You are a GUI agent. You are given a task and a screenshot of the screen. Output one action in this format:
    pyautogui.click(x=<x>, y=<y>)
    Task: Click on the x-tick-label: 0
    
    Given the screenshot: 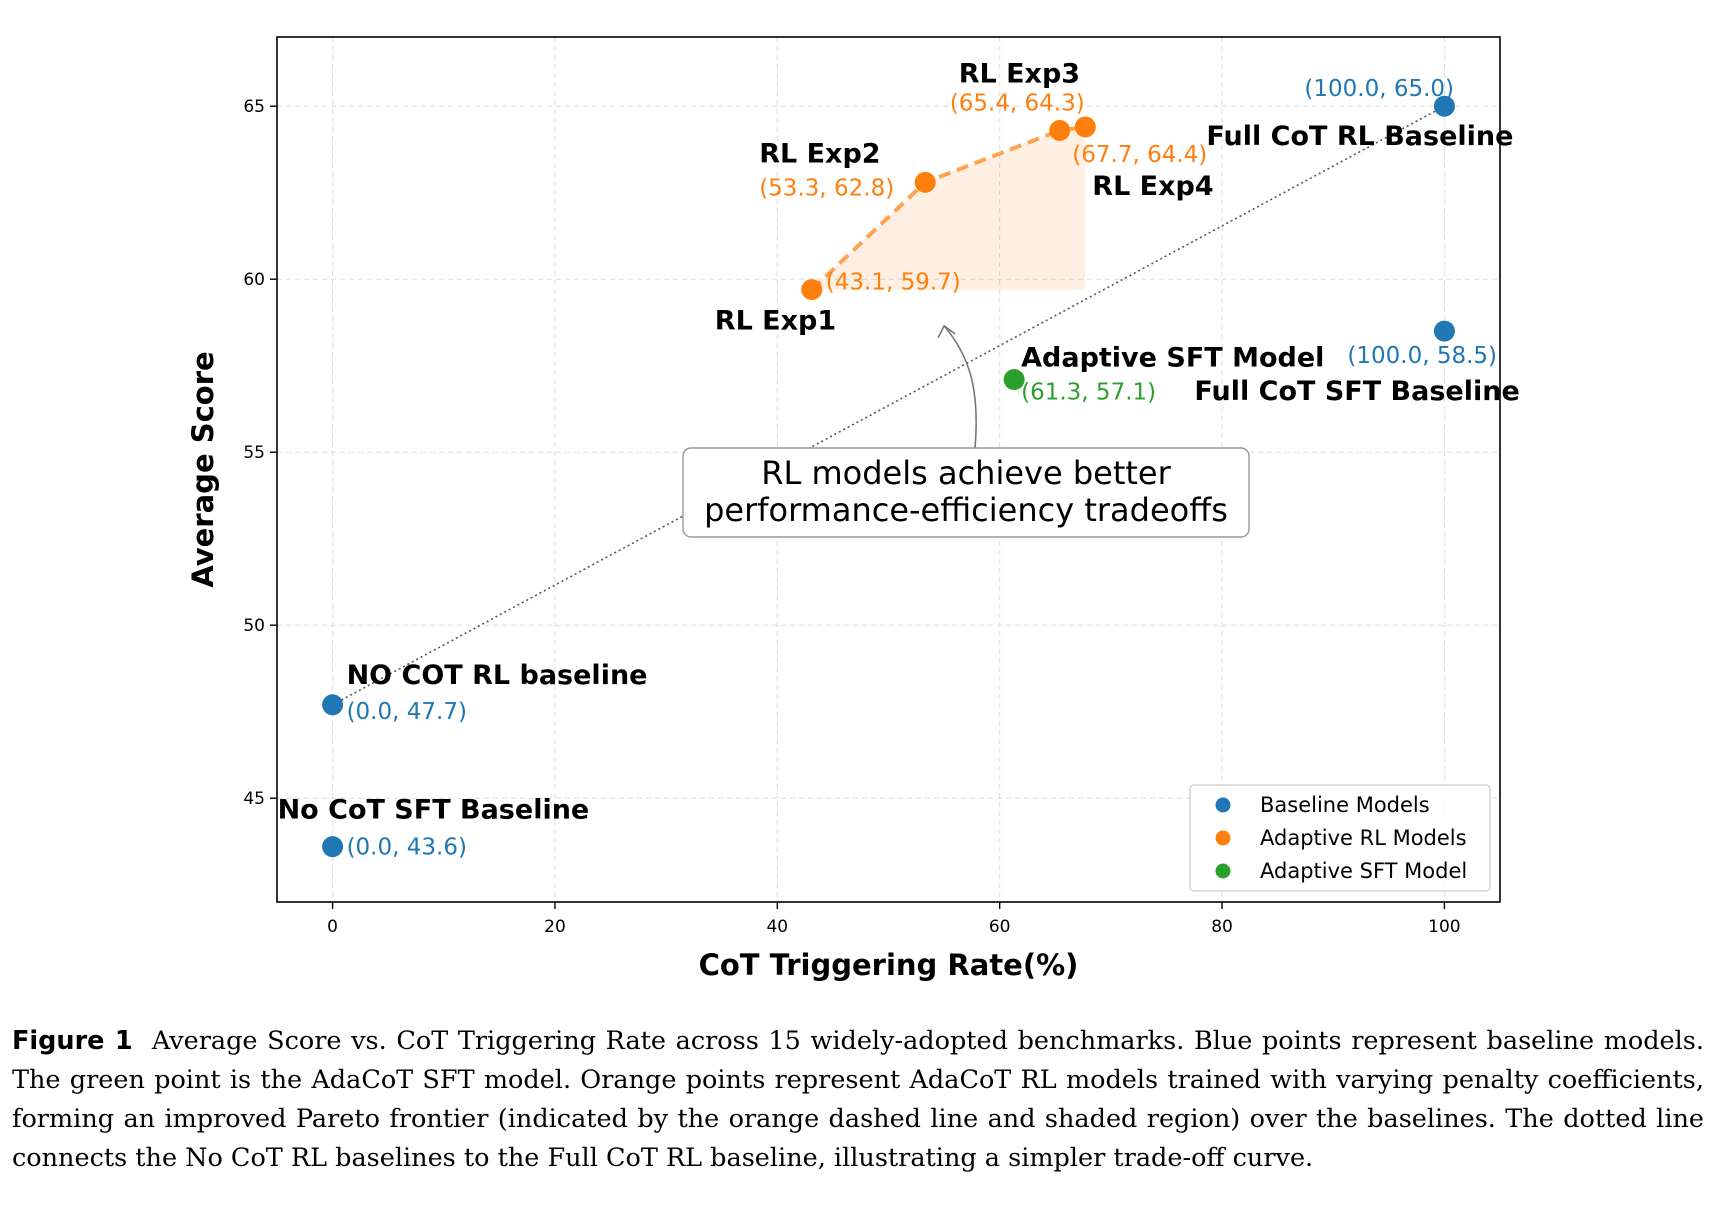 What is the action you would take?
    pyautogui.click(x=332, y=927)
    